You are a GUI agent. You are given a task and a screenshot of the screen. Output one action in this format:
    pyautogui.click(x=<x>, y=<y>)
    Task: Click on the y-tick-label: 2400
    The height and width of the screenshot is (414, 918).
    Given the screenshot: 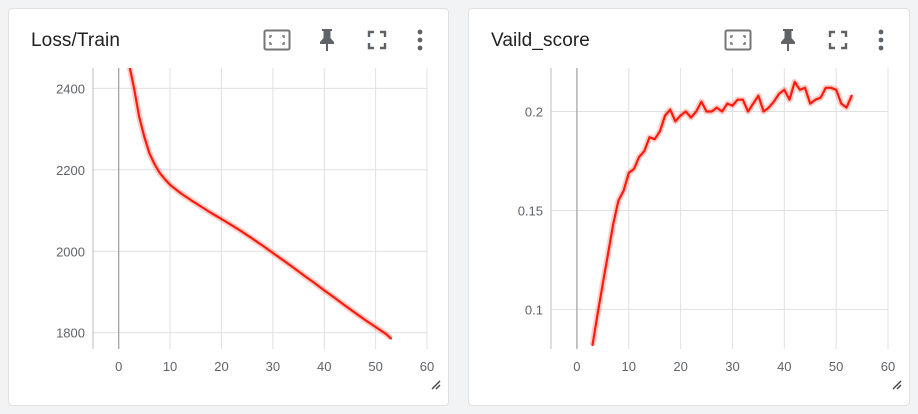 What is the action you would take?
    pyautogui.click(x=70, y=88)
    